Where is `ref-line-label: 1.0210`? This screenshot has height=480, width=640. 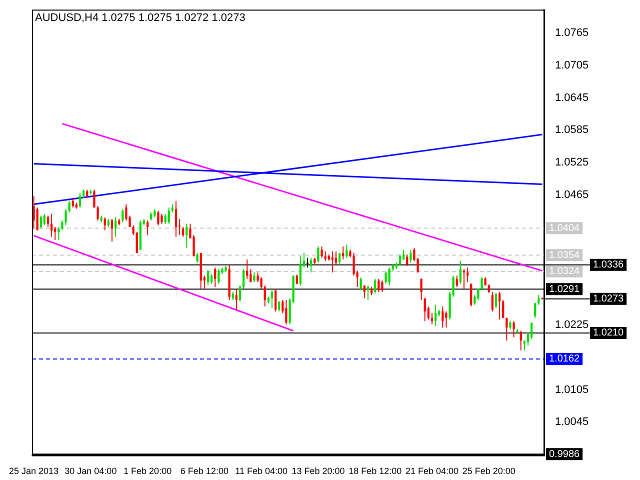 ref-line-label: 1.0210 is located at coordinates (608, 333).